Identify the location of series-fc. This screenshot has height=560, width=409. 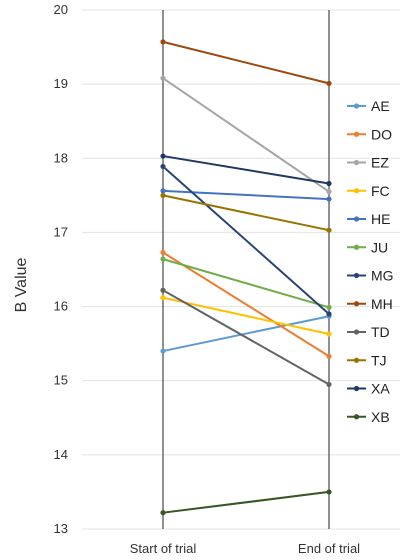
(246, 316).